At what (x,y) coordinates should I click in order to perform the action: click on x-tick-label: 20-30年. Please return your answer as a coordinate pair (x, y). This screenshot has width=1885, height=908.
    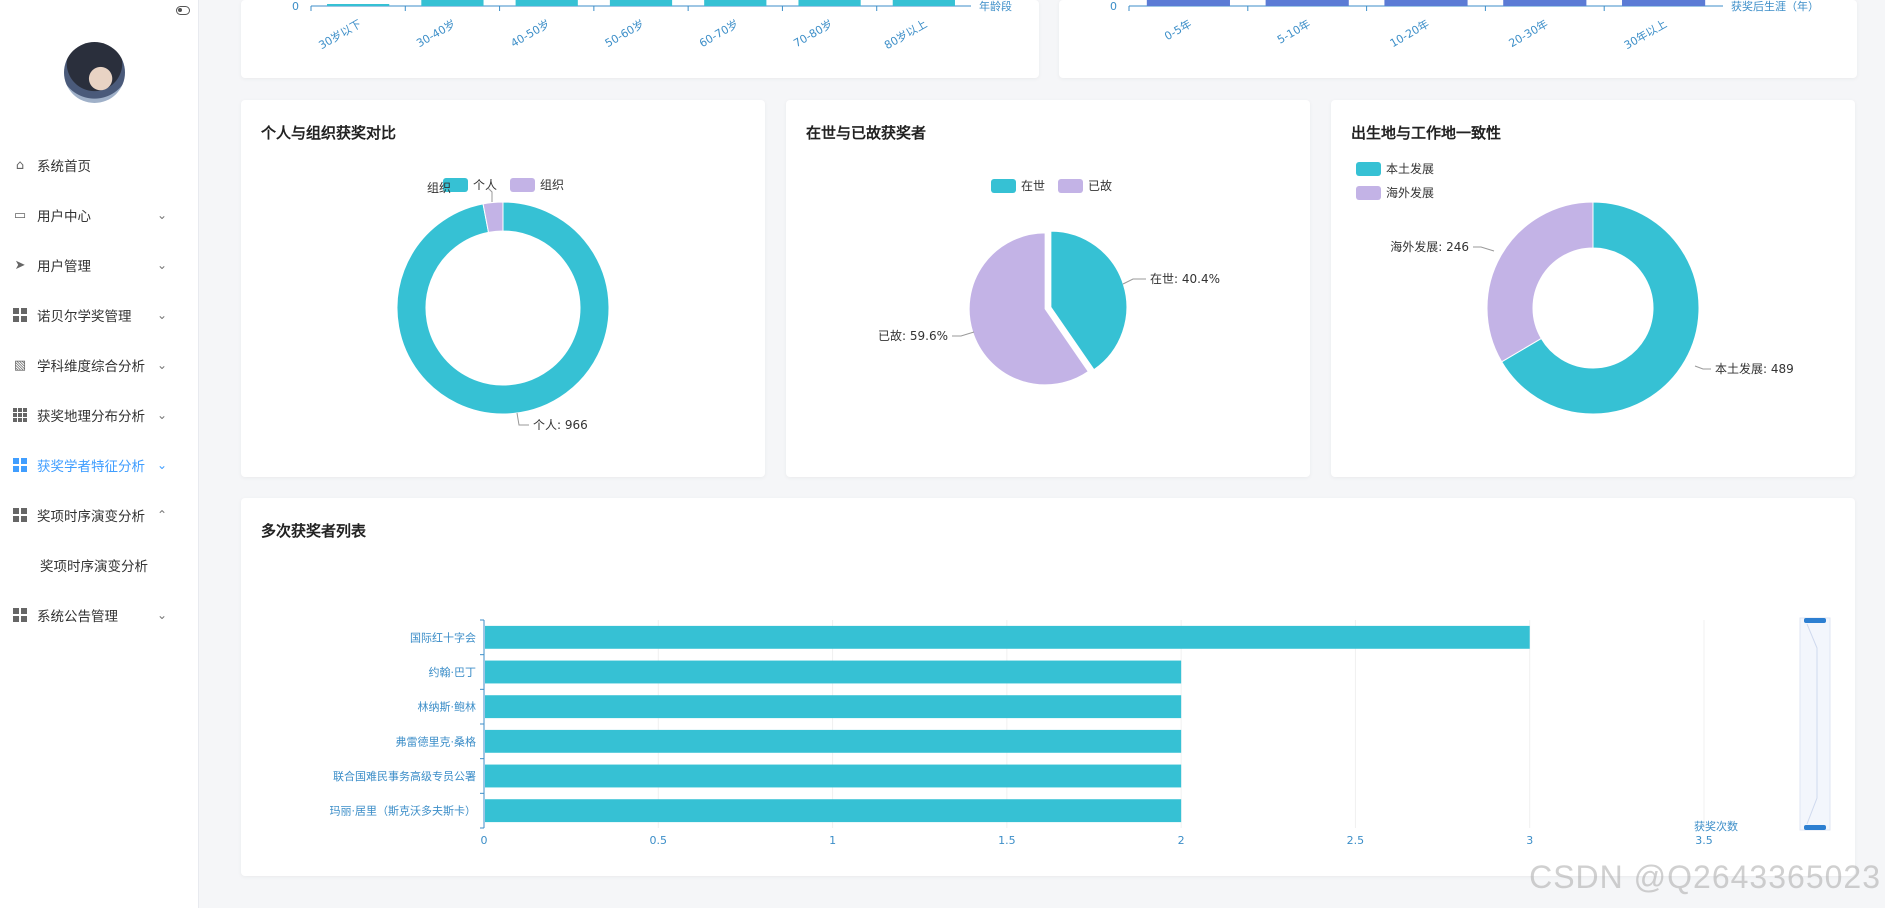
    Looking at the image, I should click on (1528, 33).